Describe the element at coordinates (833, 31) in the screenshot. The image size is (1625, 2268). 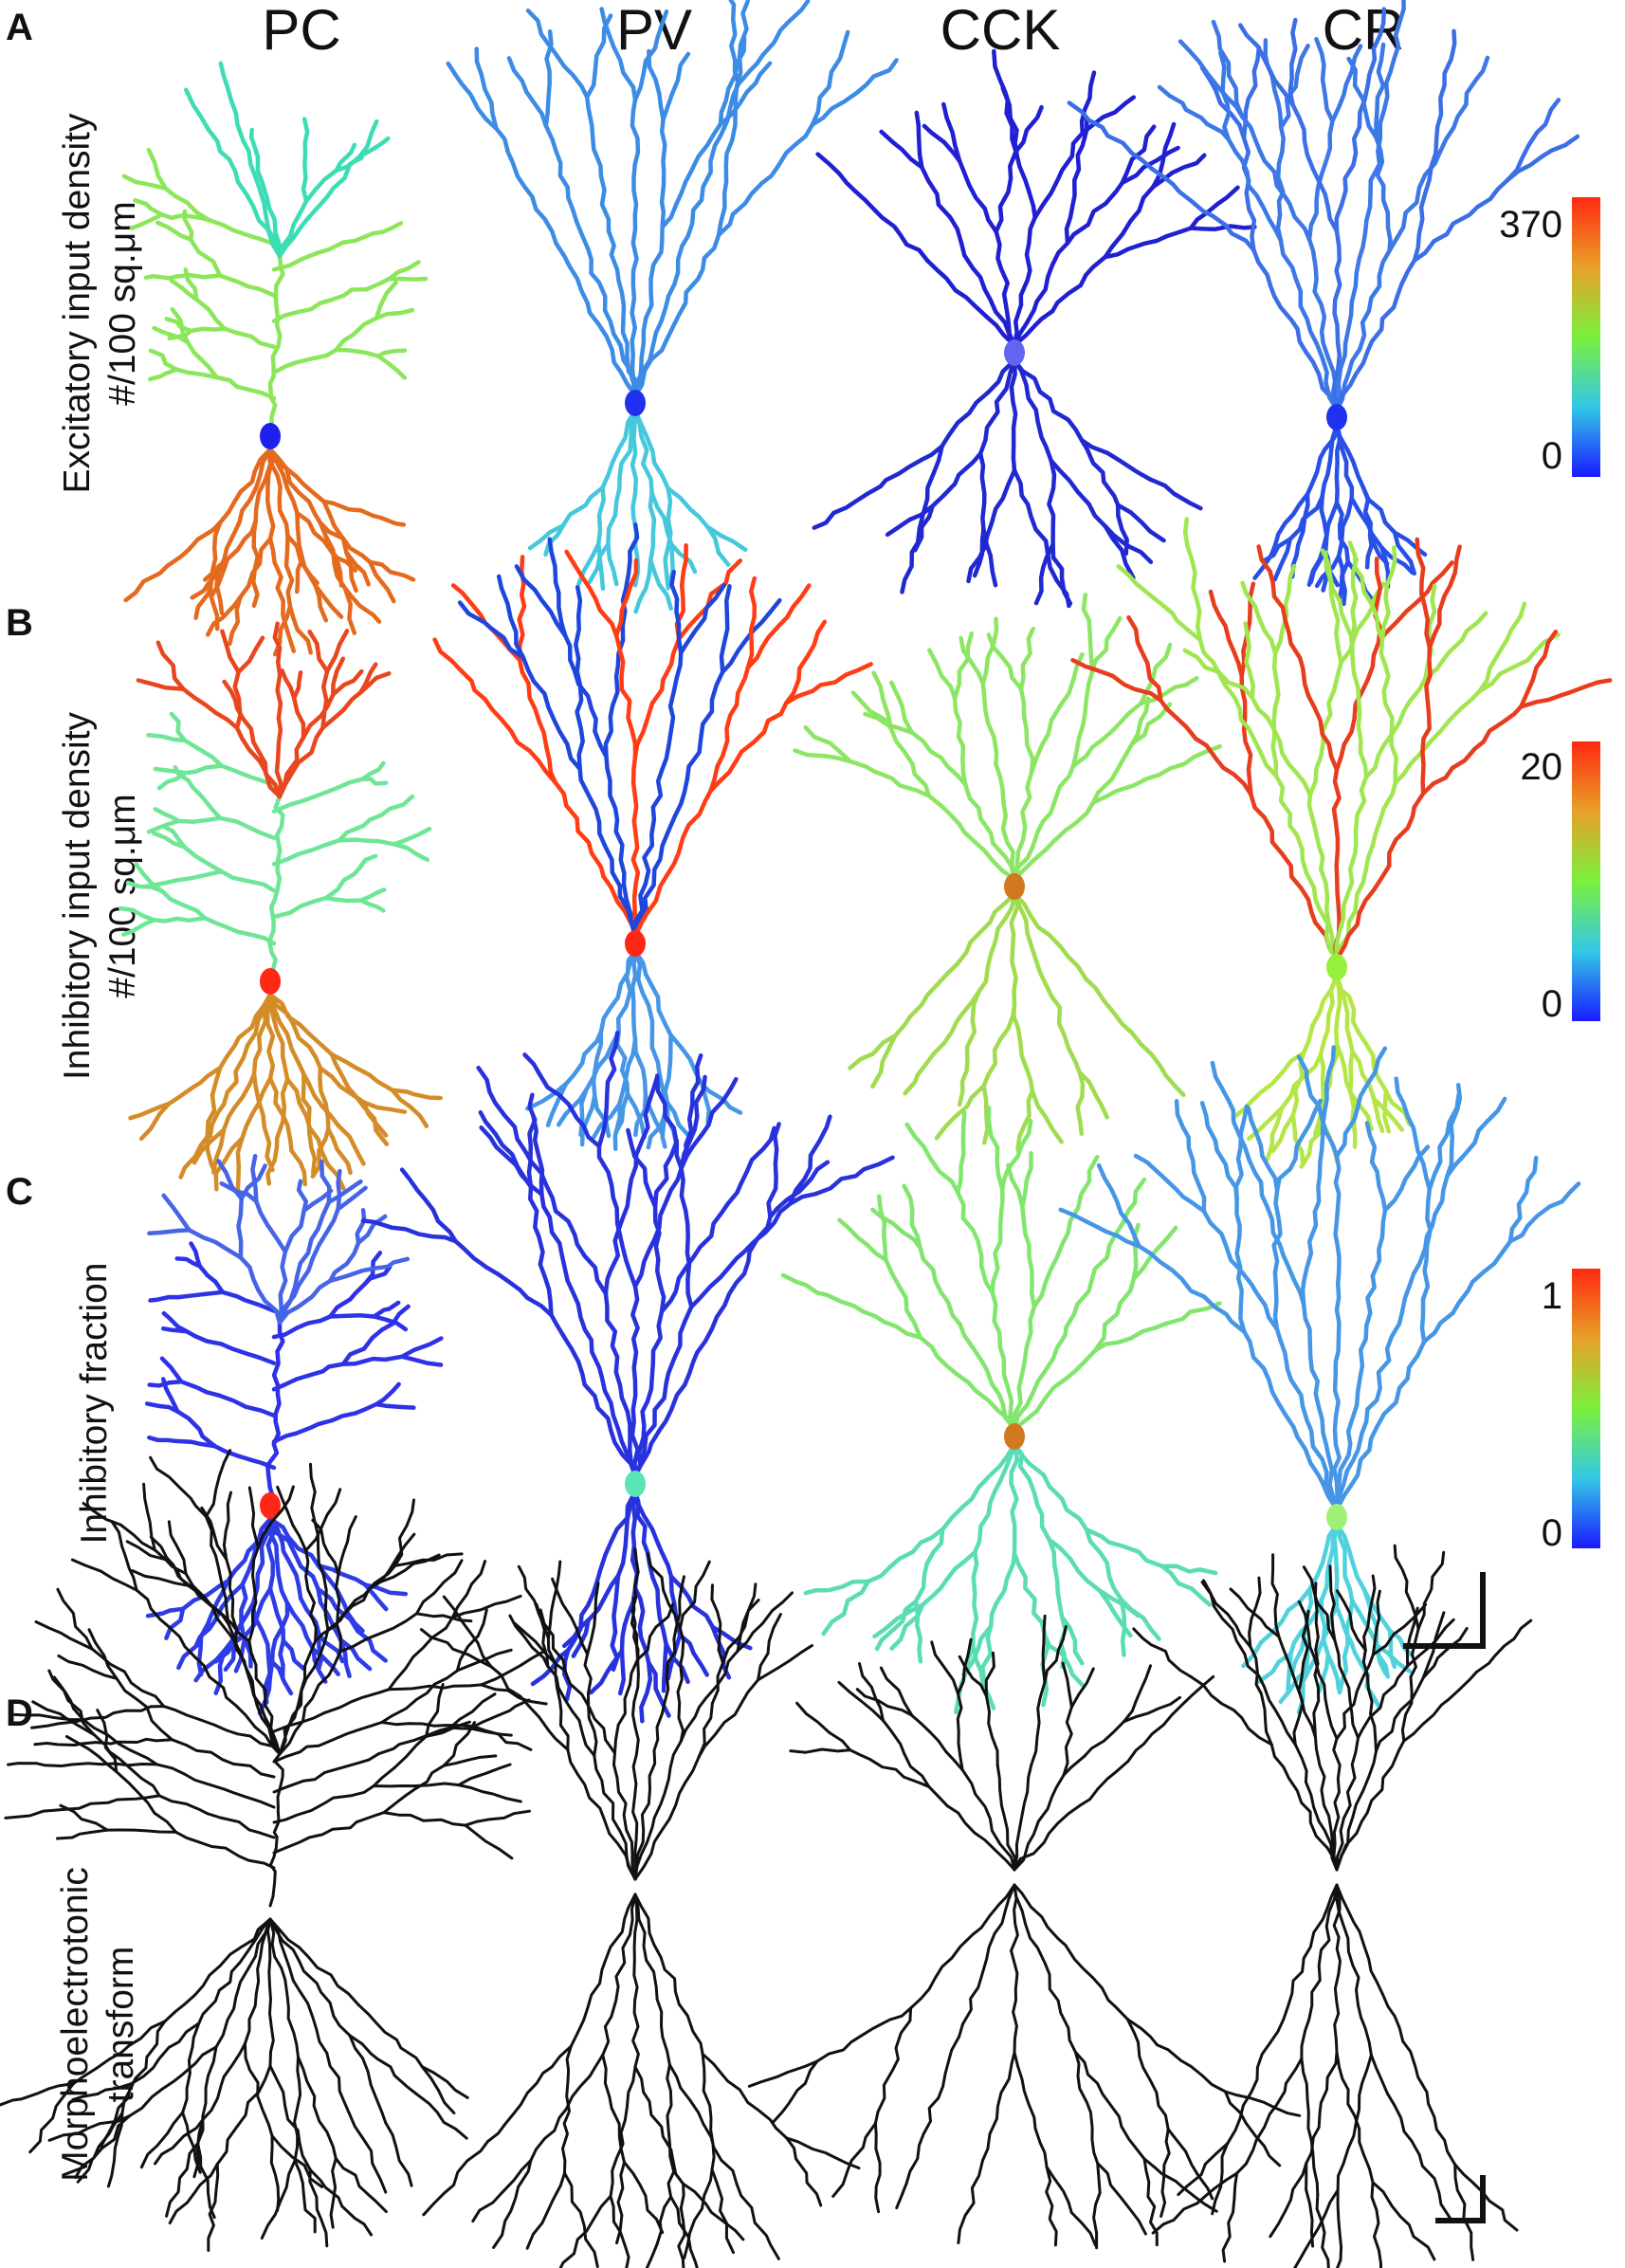
I see `column-headers: PC PV CCK CR` at that location.